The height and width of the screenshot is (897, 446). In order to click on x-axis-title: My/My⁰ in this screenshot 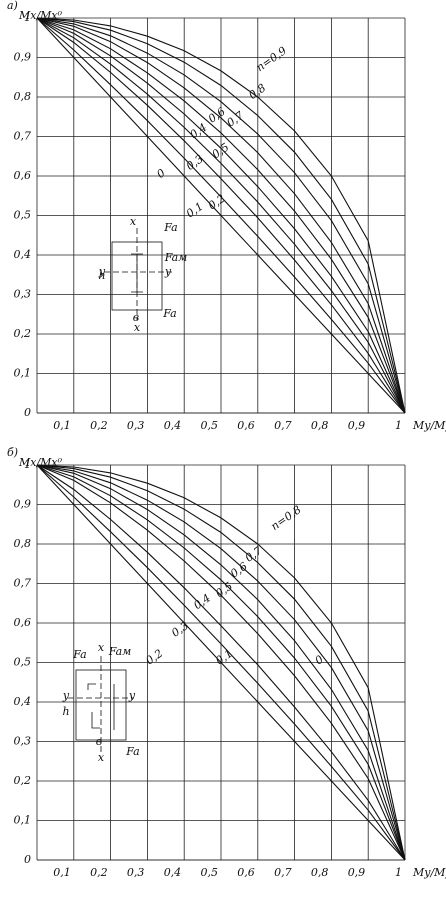, I will do `click(429, 872)`.